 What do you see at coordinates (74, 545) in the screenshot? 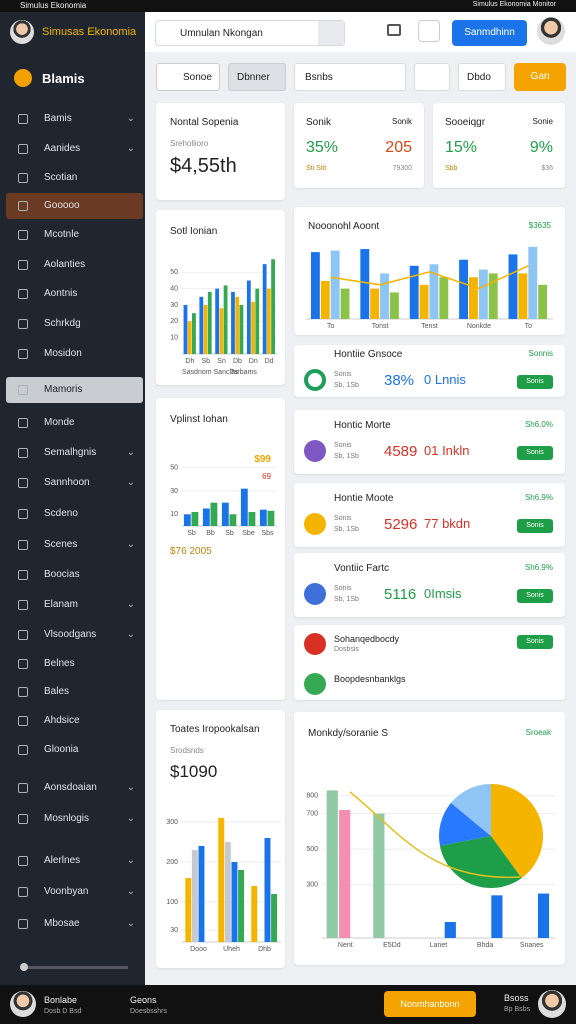
I see `menu-item: Scenes ⌄` at bounding box center [74, 545].